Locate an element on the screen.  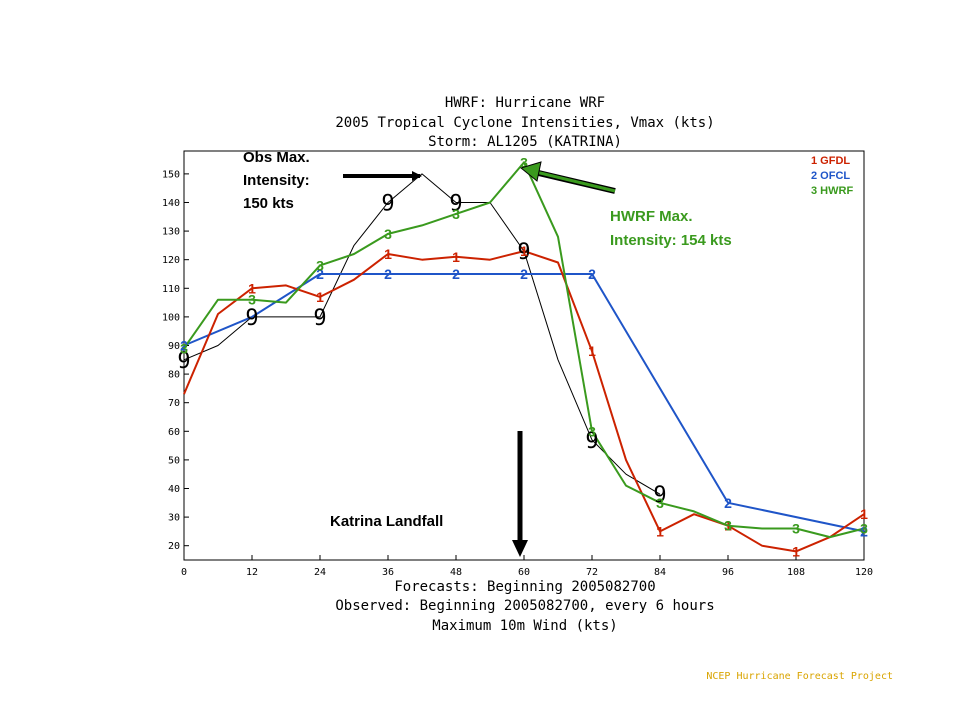
marker-hwrf-108: 3 is located at coordinates (796, 529).